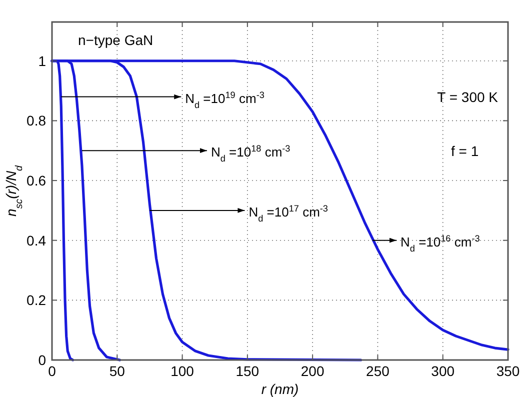 Image resolution: width=520 pixels, height=397 pixels. I want to click on x-tick-label: 350, so click(508, 371).